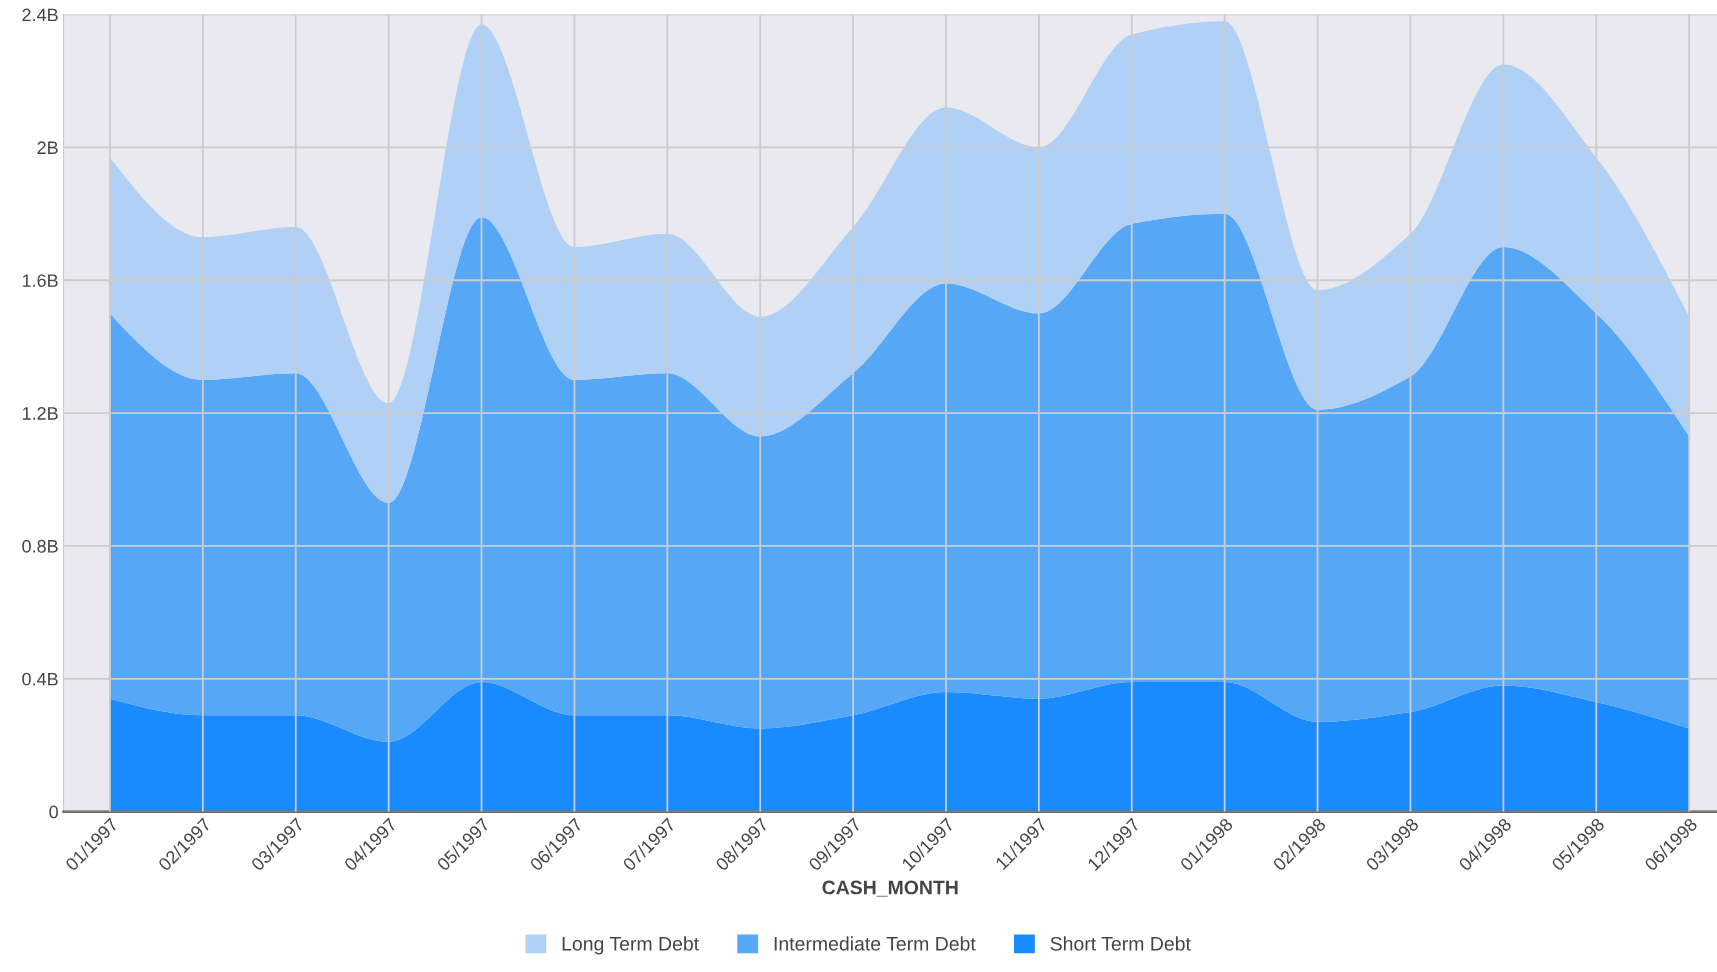 The image size is (1717, 972). Describe the element at coordinates (40, 280) in the screenshot. I see `y-tick-label: 1.6B` at that location.